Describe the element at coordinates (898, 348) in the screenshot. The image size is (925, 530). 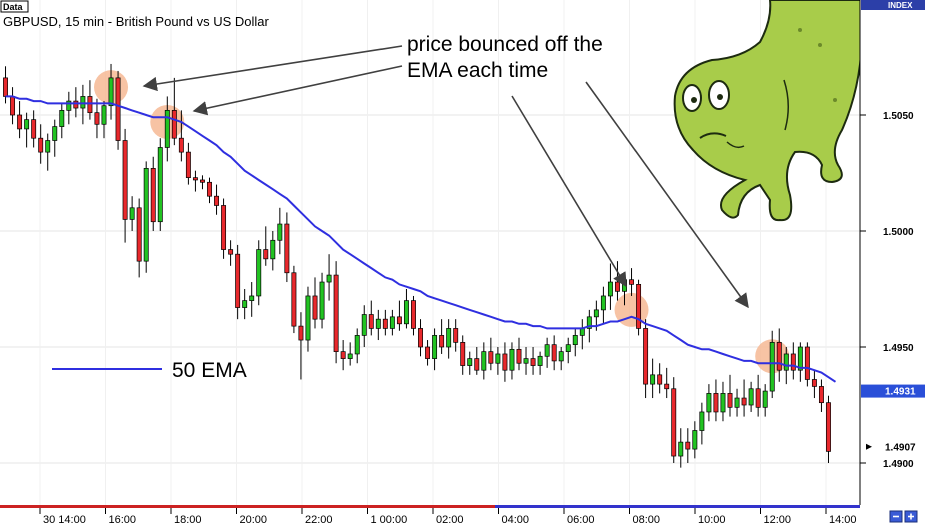
I see `y-tick-label: 1.4950` at that location.